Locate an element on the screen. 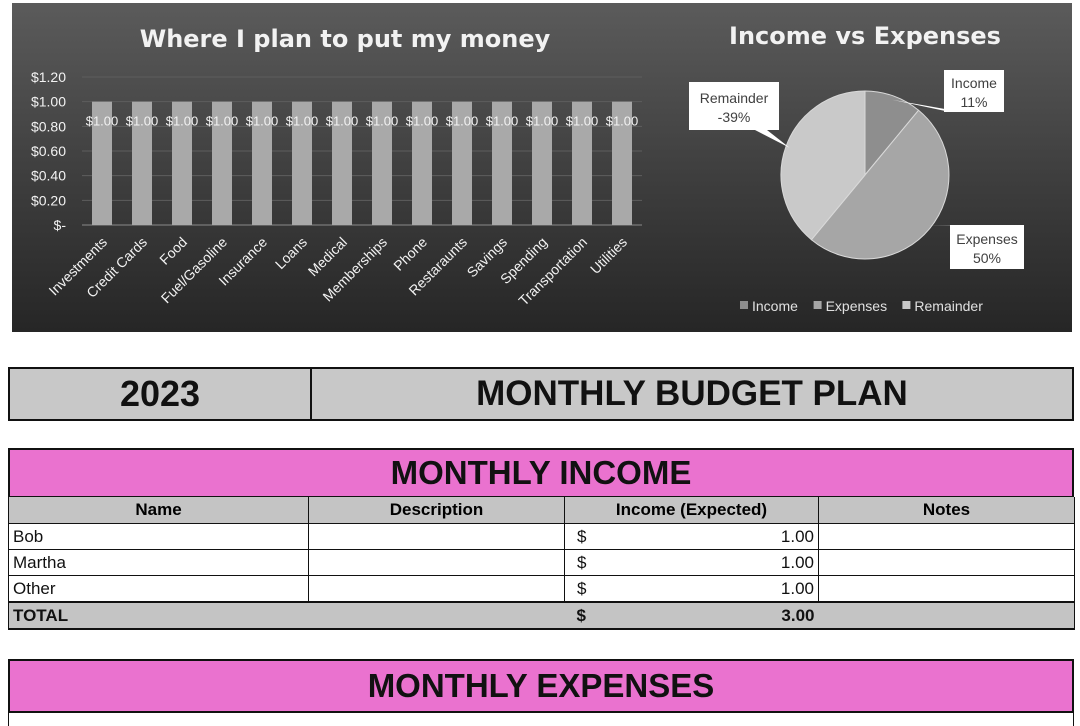 The image size is (1080, 726). y-tick-label: $1.20 is located at coordinates (48, 77).